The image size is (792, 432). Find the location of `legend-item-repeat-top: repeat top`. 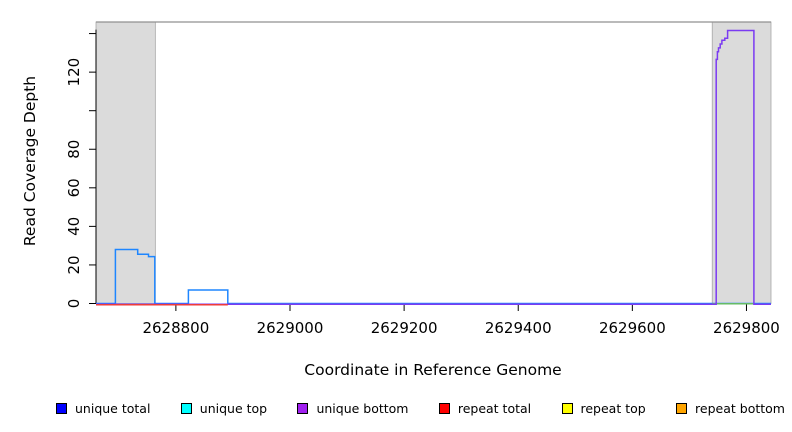

legend-item-repeat-top: repeat top is located at coordinates (603, 408).